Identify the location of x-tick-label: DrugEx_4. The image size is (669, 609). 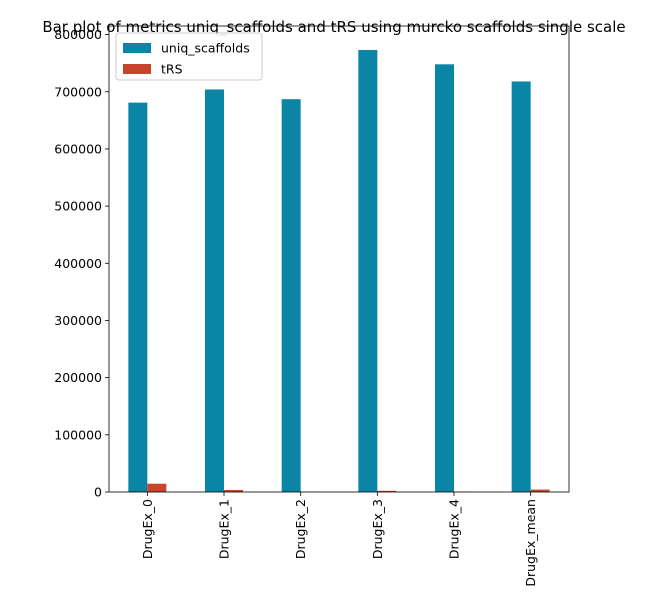
(454, 529).